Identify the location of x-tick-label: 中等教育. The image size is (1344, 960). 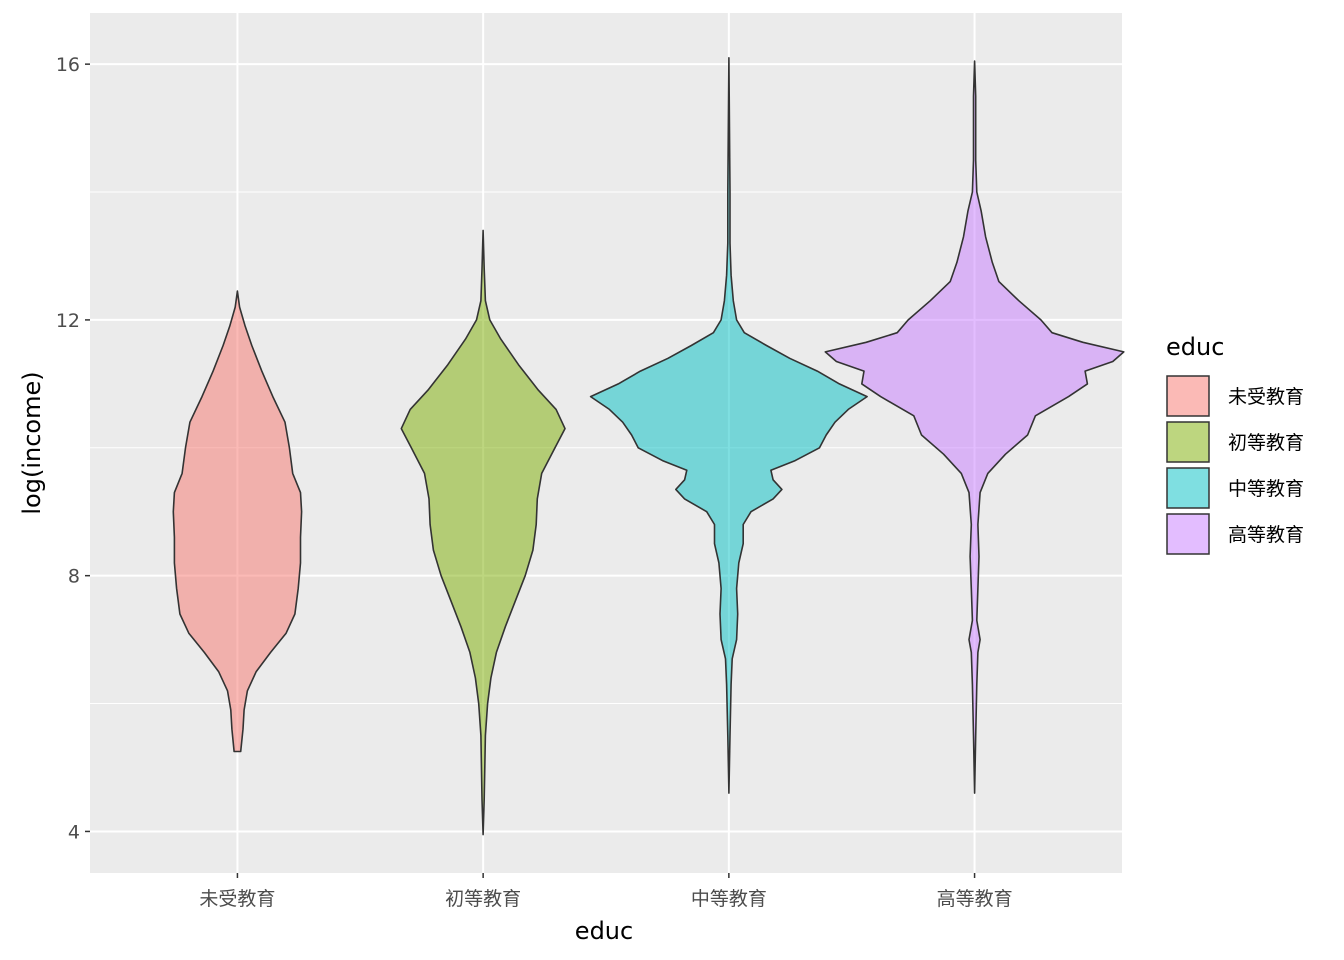
(729, 899).